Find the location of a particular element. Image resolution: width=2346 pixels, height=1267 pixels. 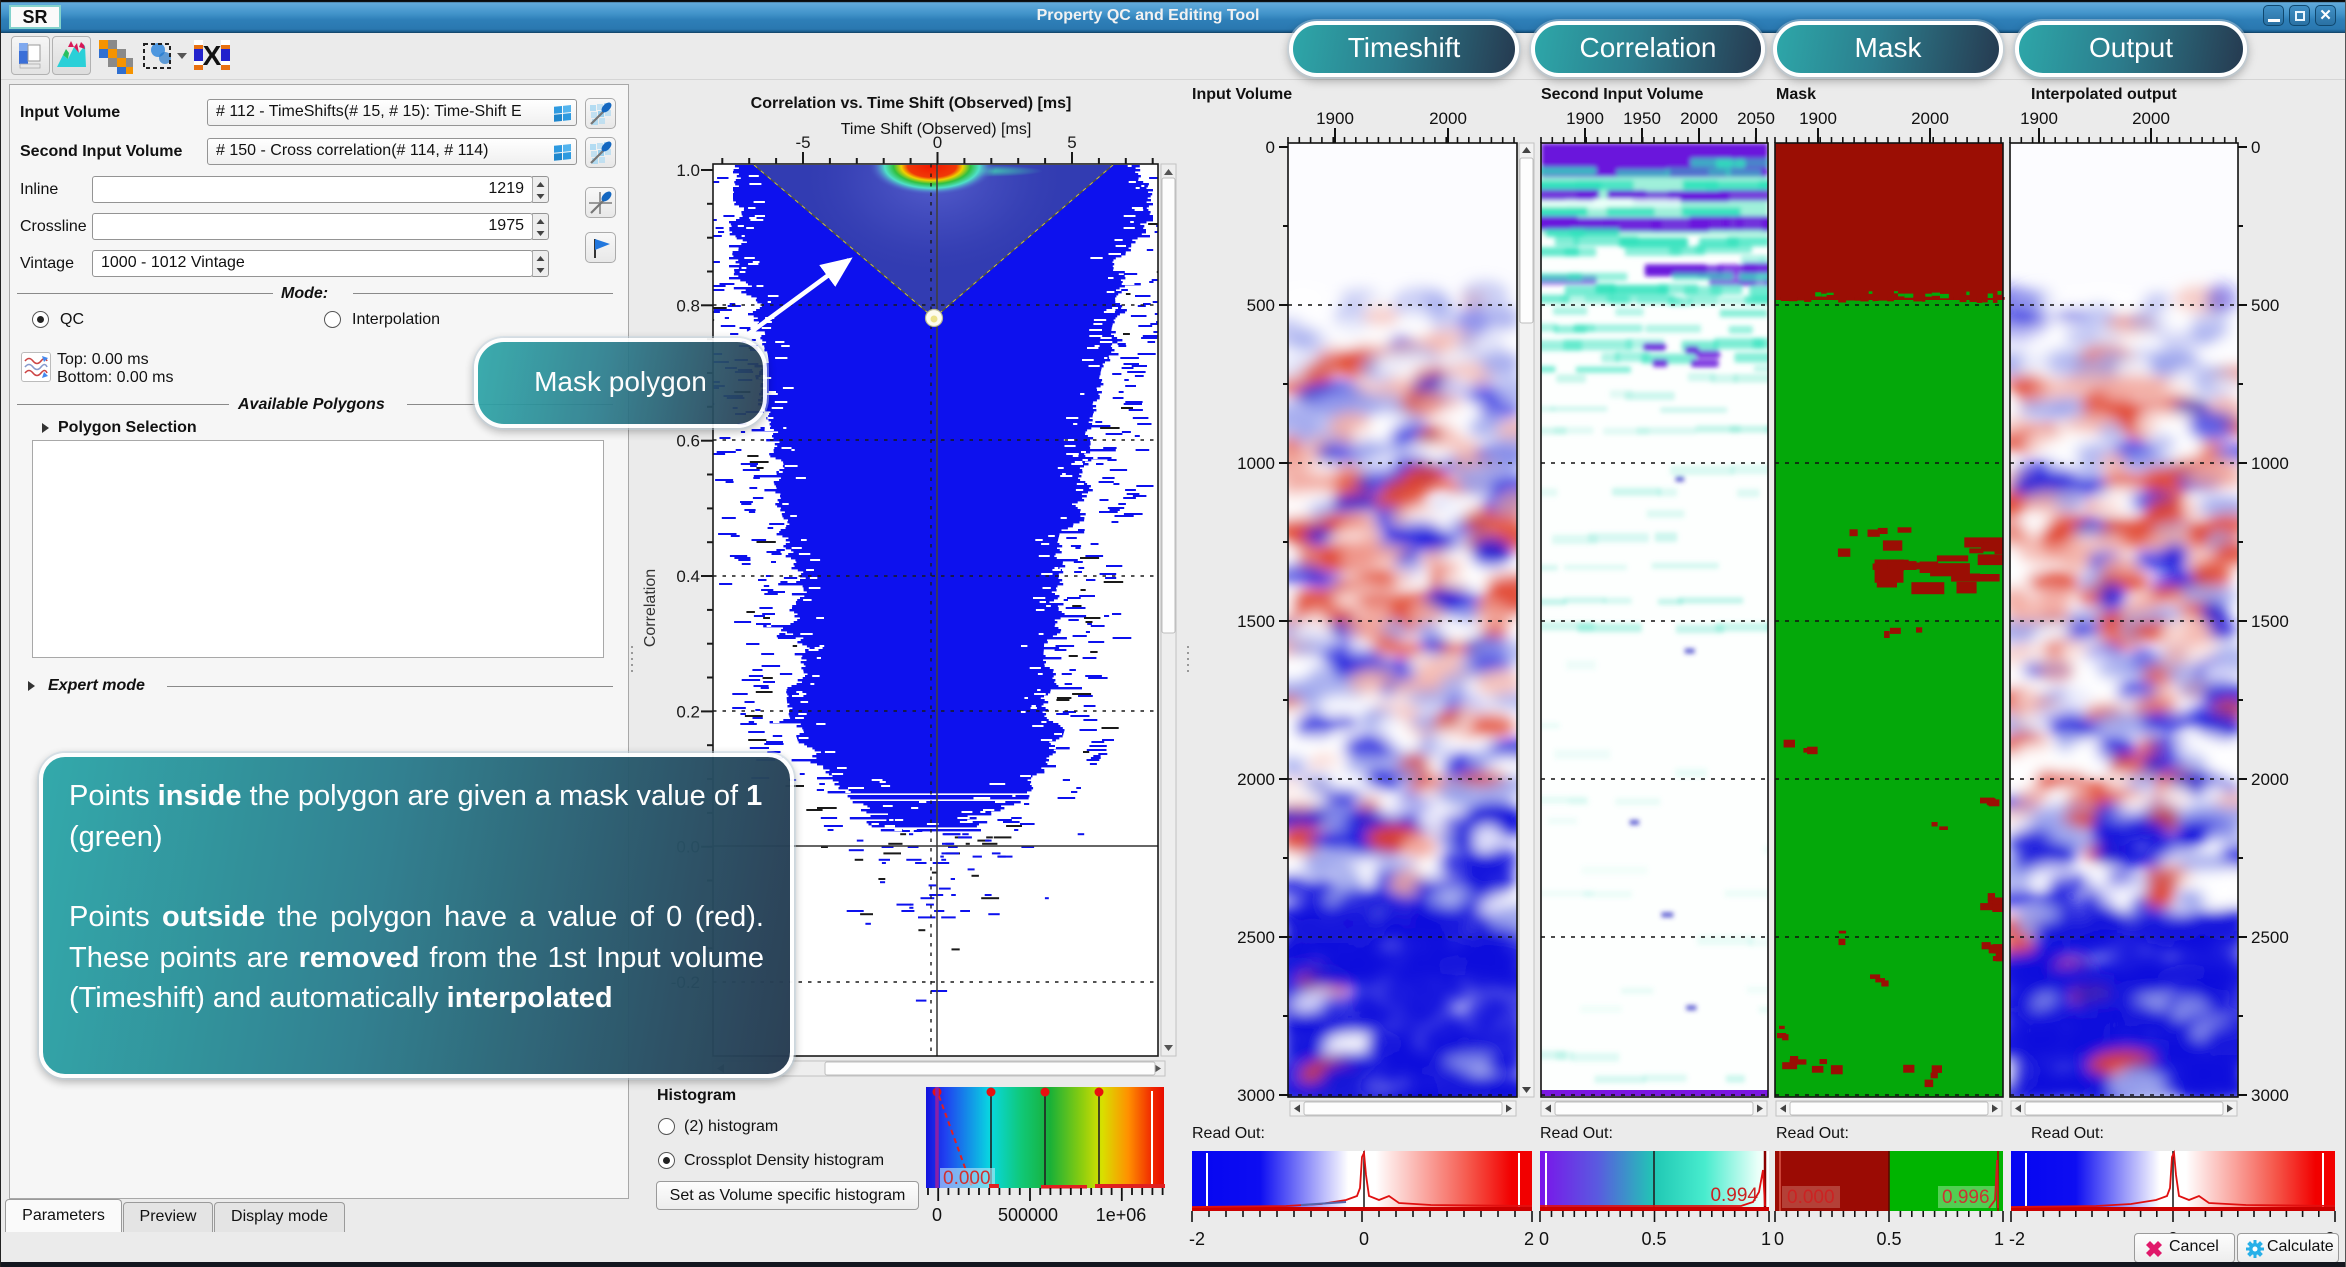

svg-text: 0.996 is located at coordinates (1966, 1197).